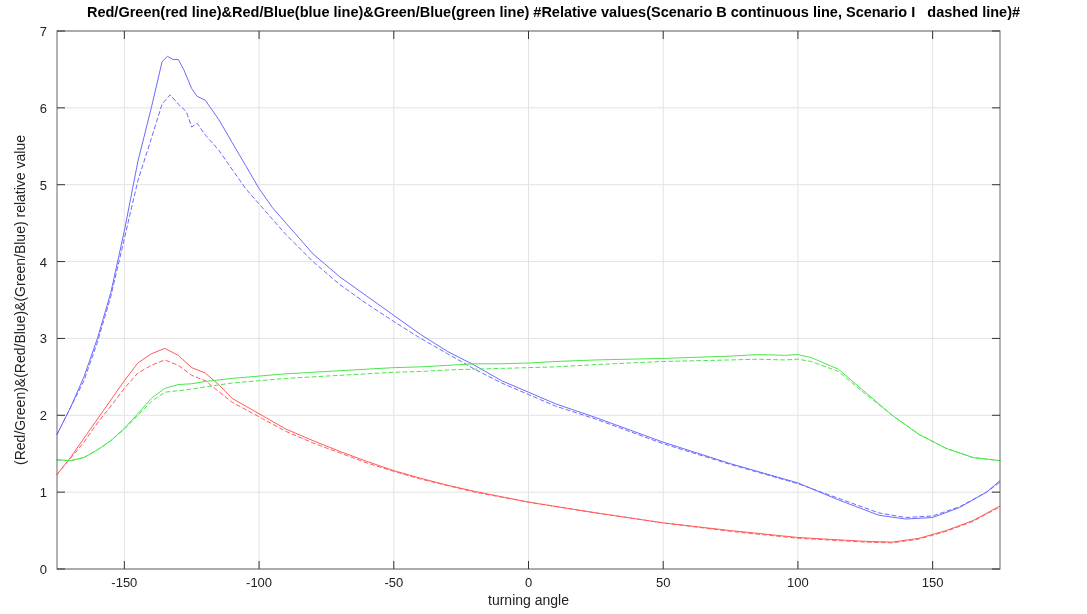  I want to click on x-tick-label: 150, so click(932, 582).